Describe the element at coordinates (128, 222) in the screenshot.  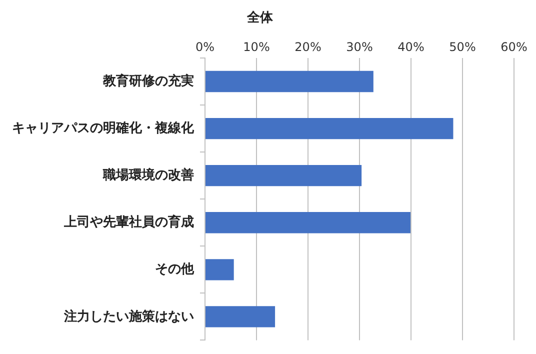
I see `y-tick-label: 上司や先輩社員の育成` at that location.